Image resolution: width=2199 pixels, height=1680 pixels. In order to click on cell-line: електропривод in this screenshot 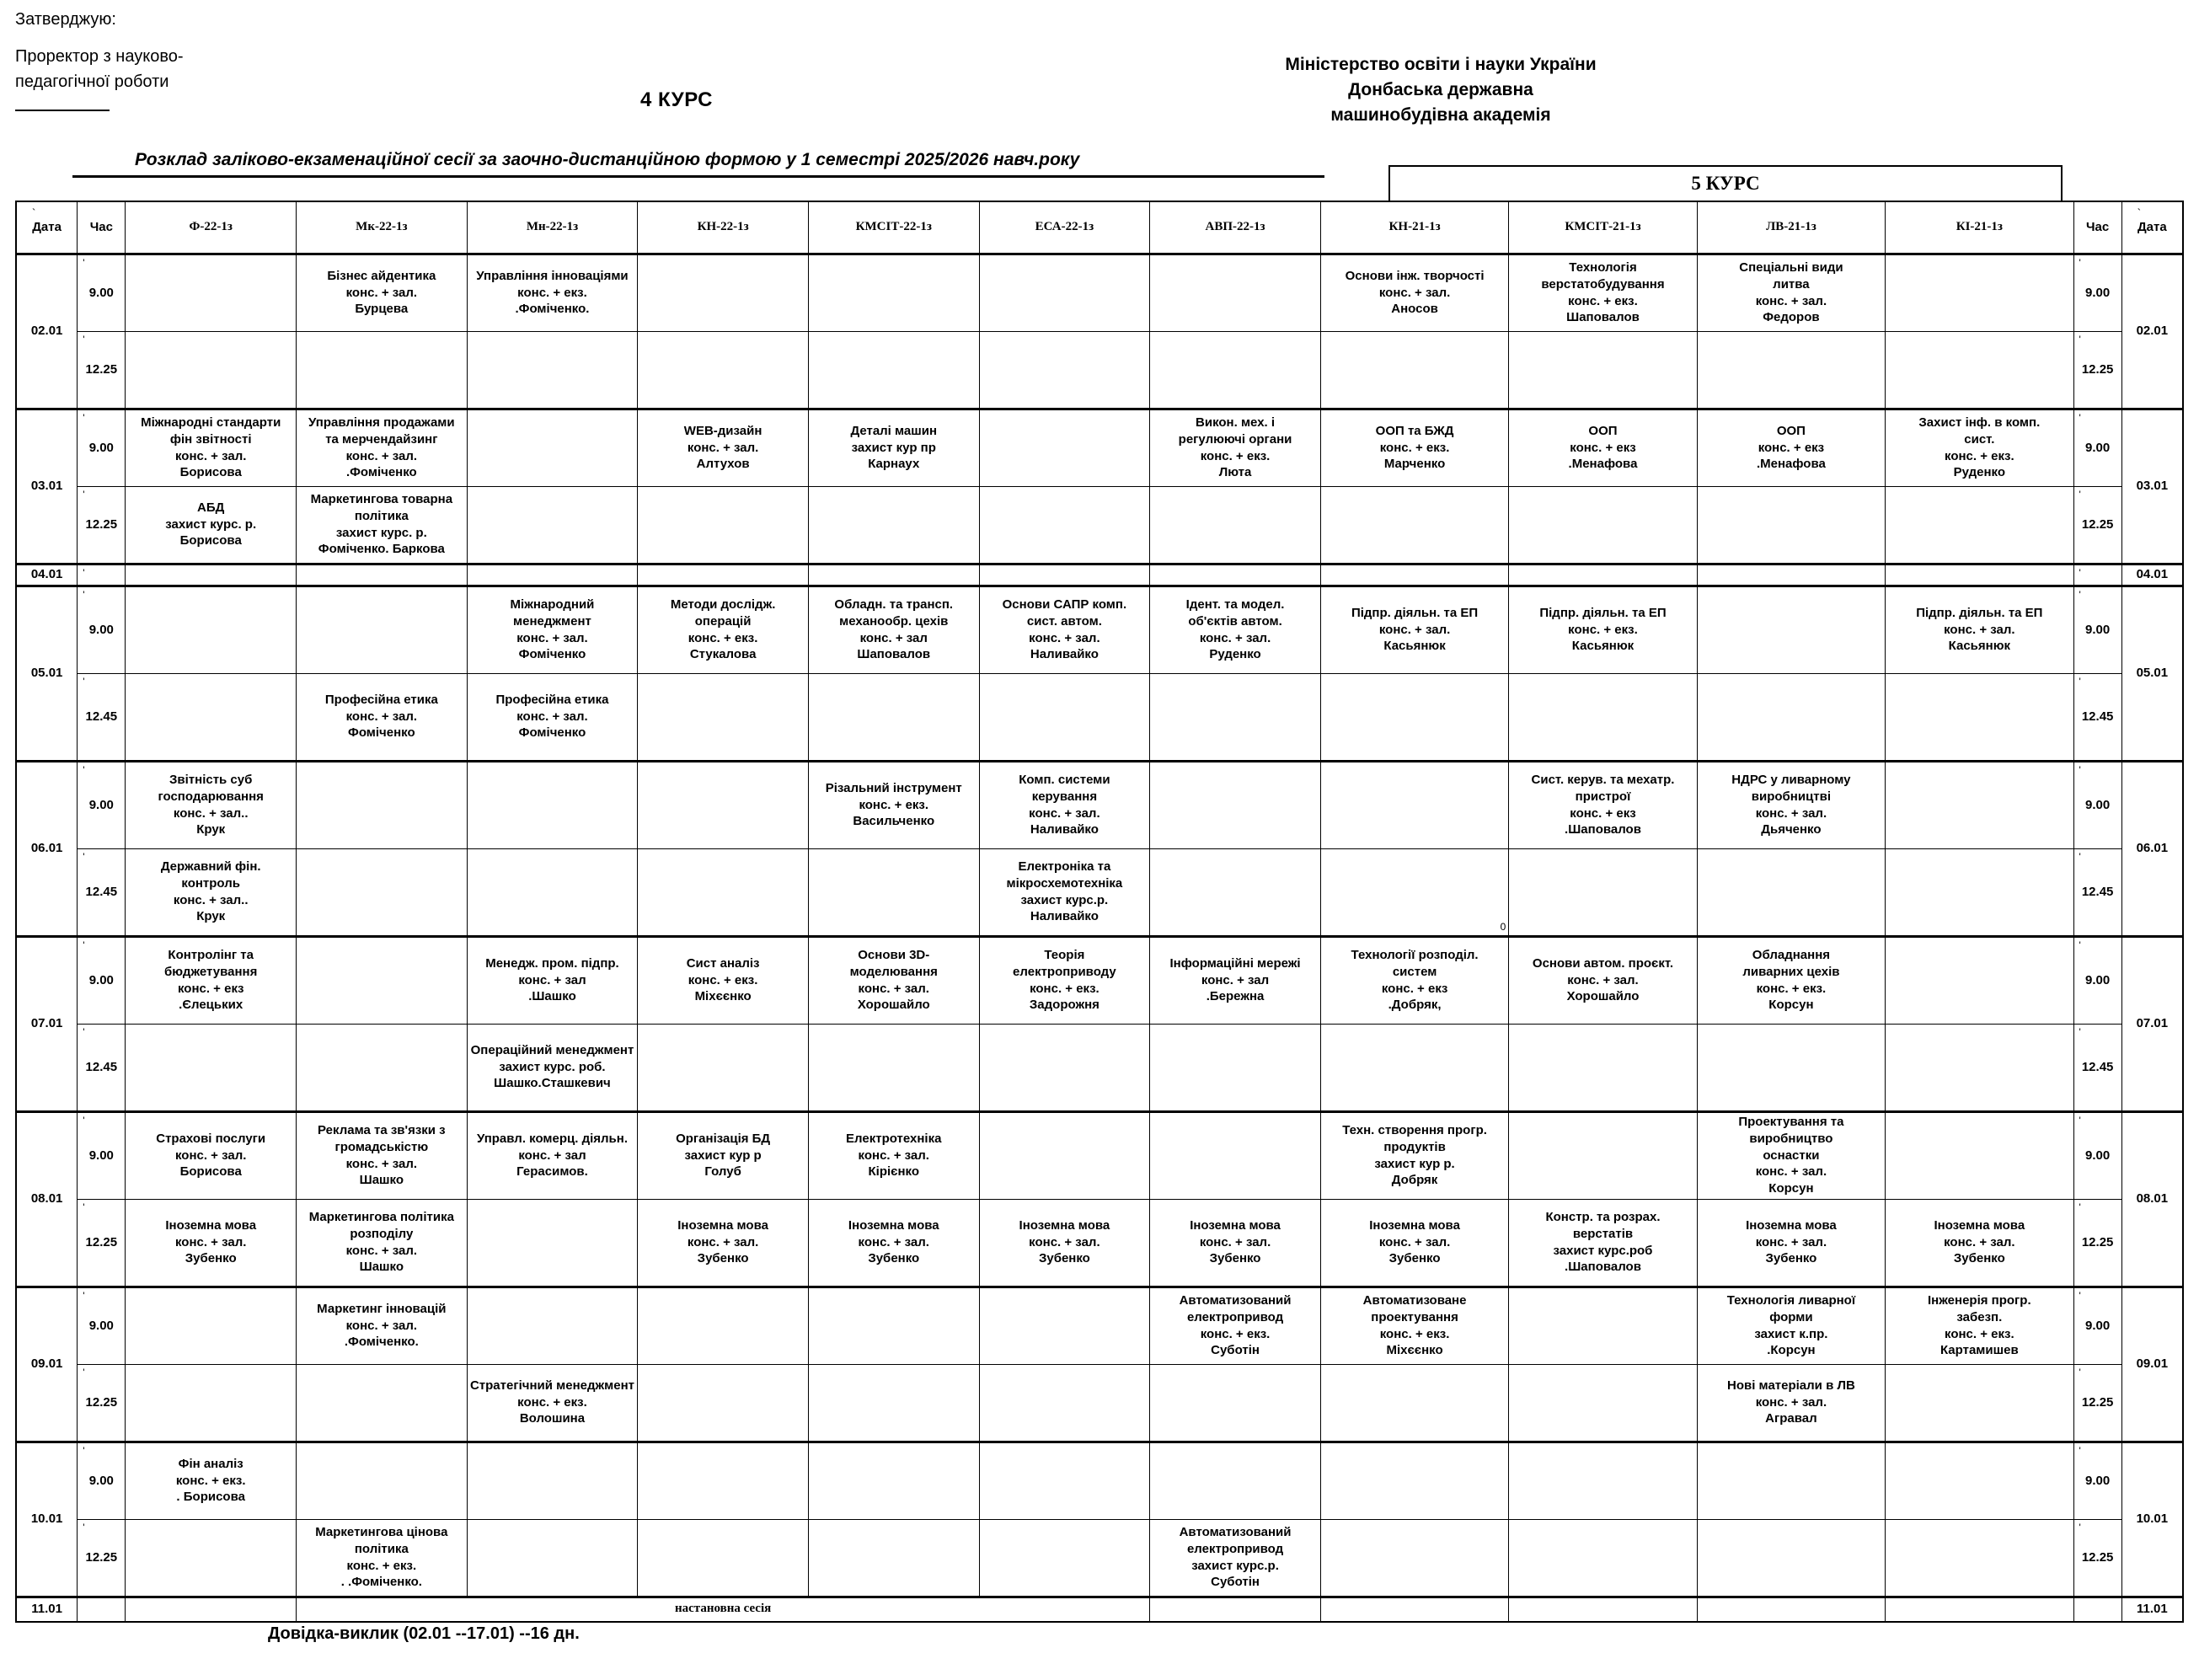, I will do `click(1235, 1548)`.